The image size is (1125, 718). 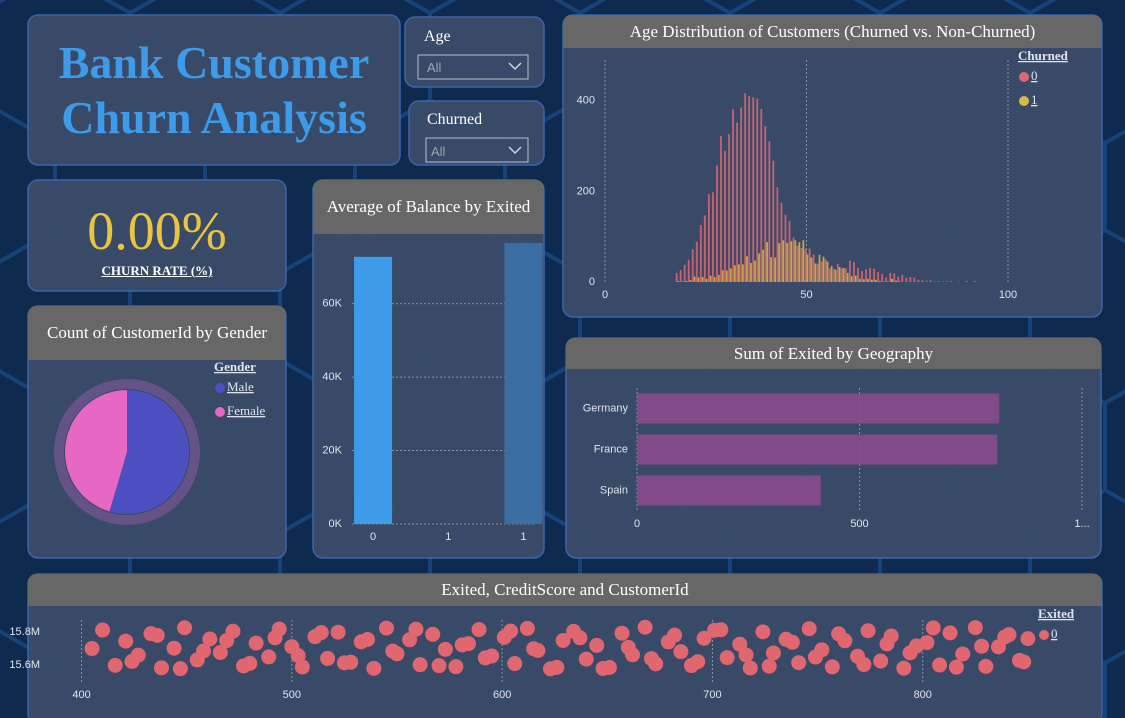 What do you see at coordinates (24, 632) in the screenshot?
I see `y-tick-label: 15.8M` at bounding box center [24, 632].